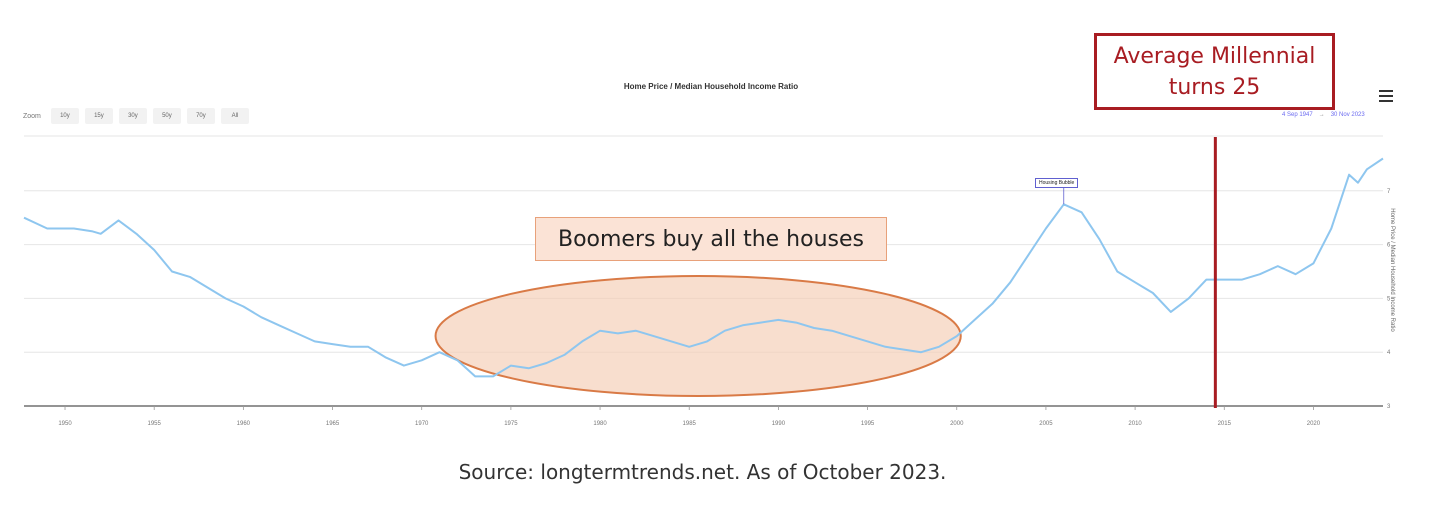 This screenshot has width=1437, height=513. I want to click on x-tick-label: 1980, so click(600, 424).